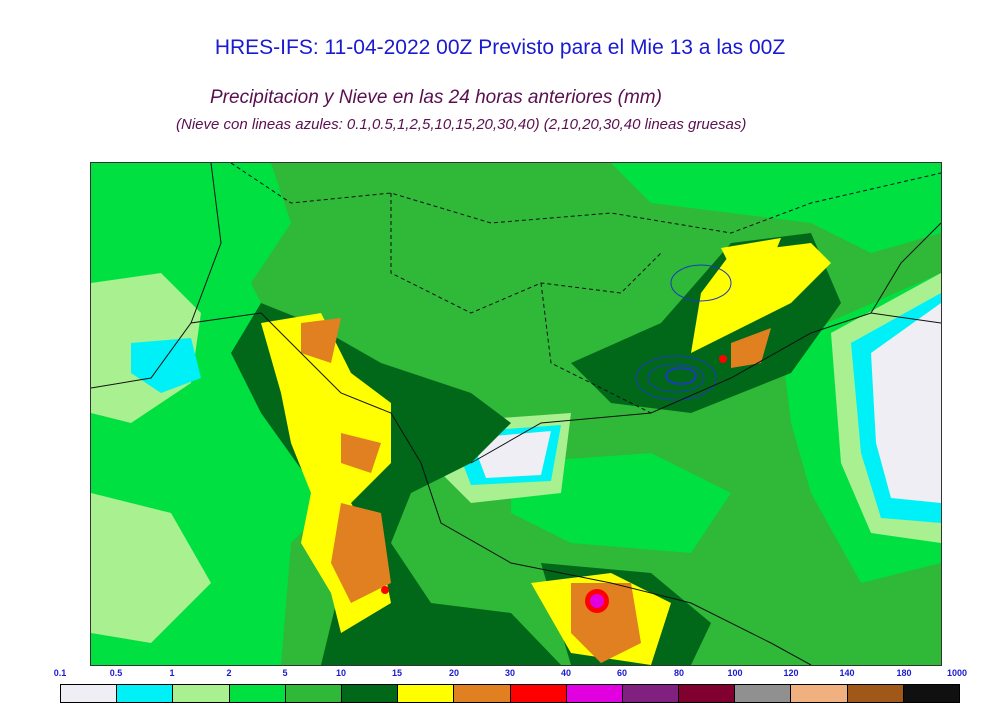 This screenshot has height=707, width=1000. Describe the element at coordinates (957, 673) in the screenshot. I see `legend-tick: 1000` at that location.